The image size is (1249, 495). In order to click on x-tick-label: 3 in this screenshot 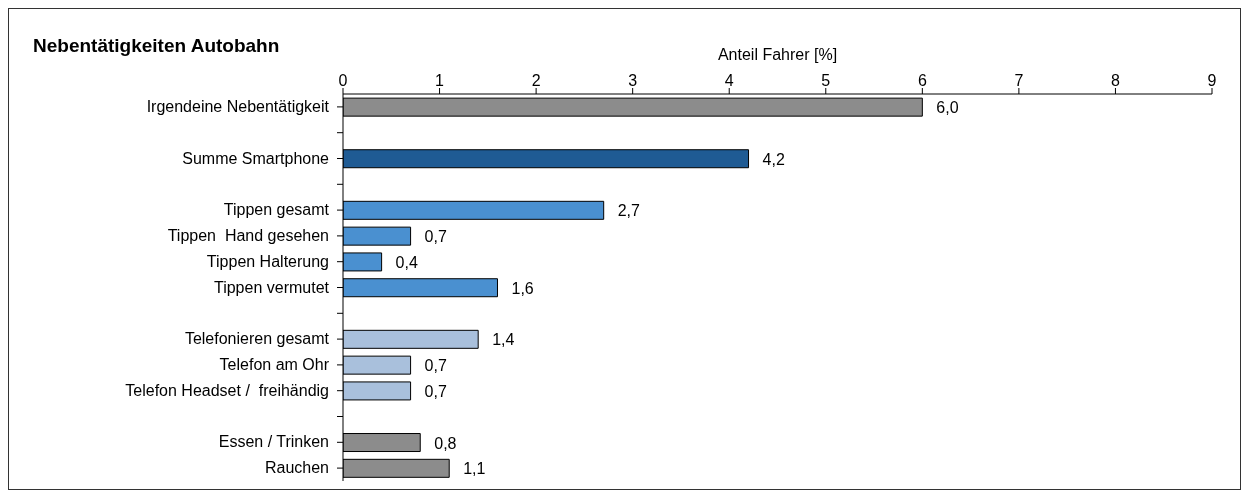, I will do `click(633, 80)`.